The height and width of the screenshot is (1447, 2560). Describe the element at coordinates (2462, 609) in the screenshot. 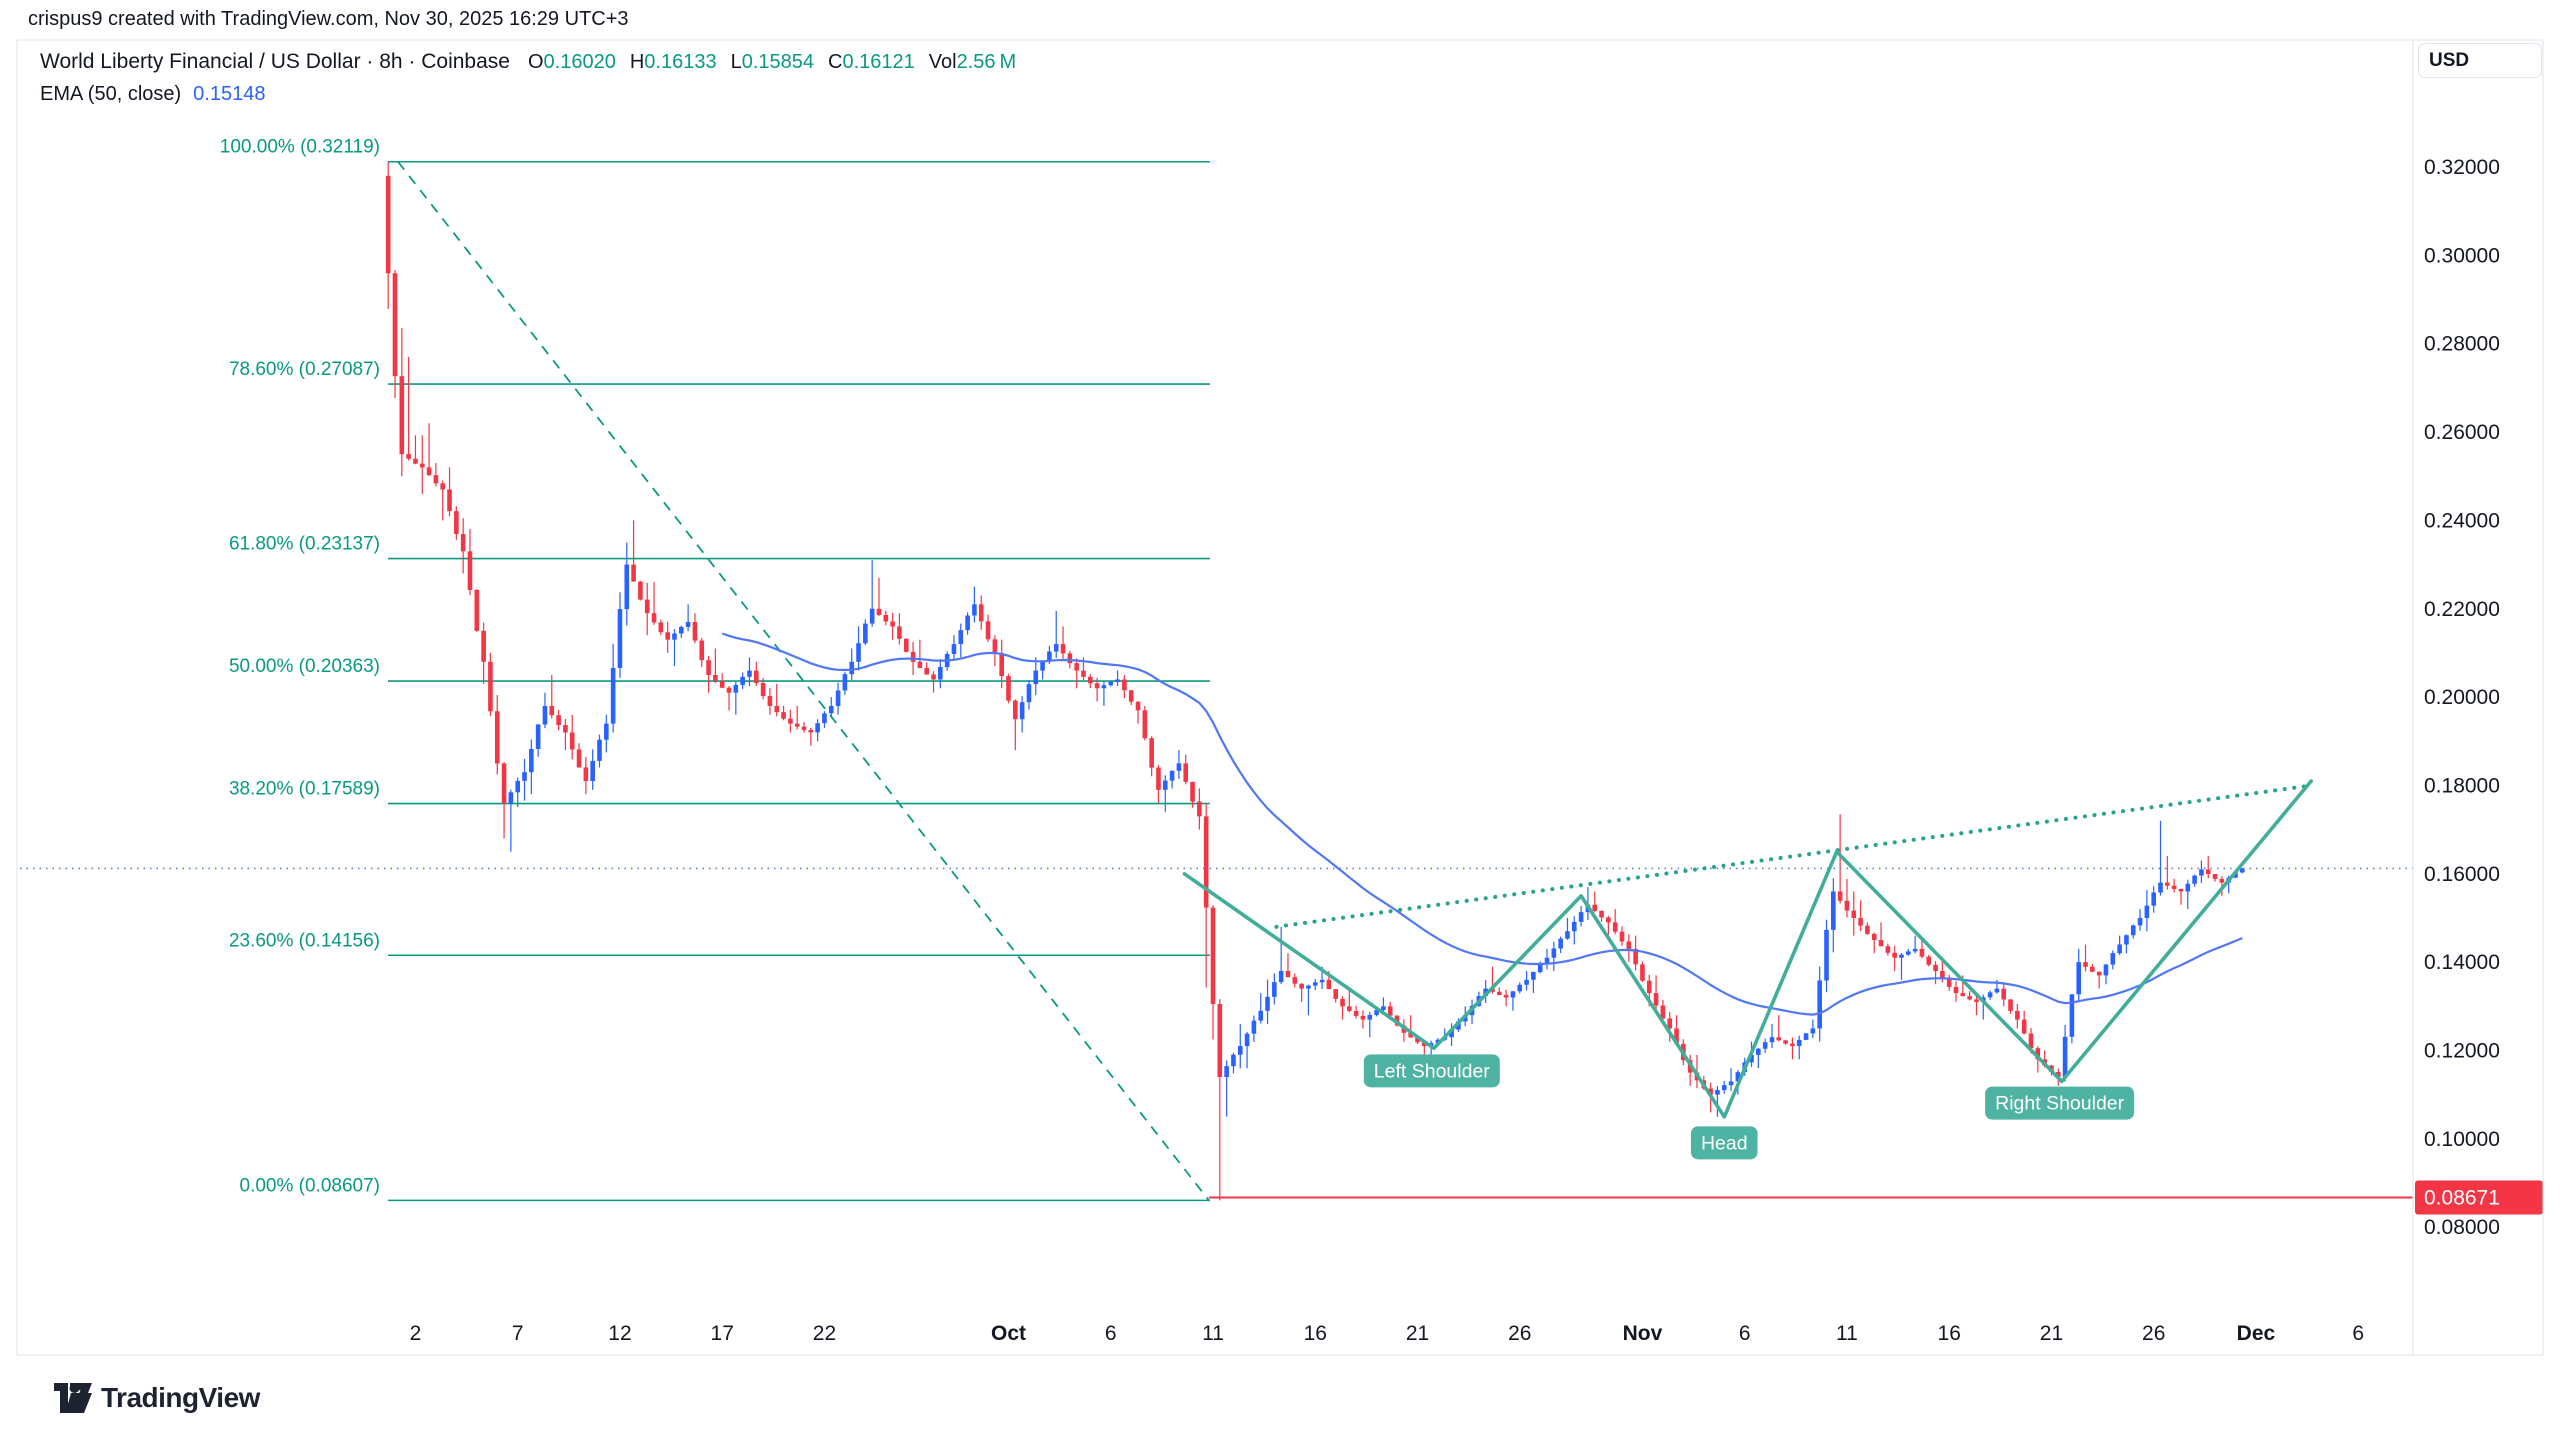

I see `price-axis-label: 0.22000` at that location.